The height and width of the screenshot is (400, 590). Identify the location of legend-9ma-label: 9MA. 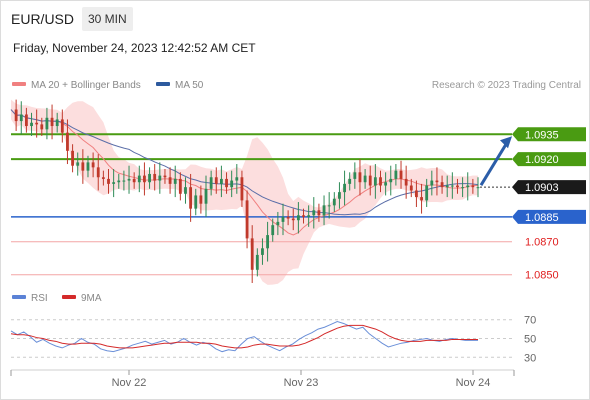
(91, 298).